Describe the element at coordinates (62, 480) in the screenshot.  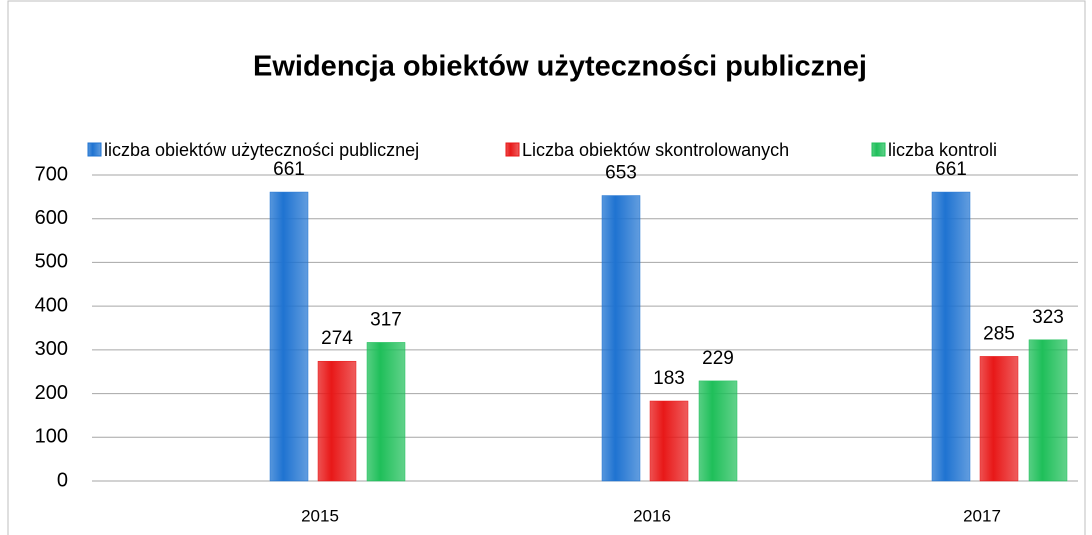
I see `y-tick-label: 0` at that location.